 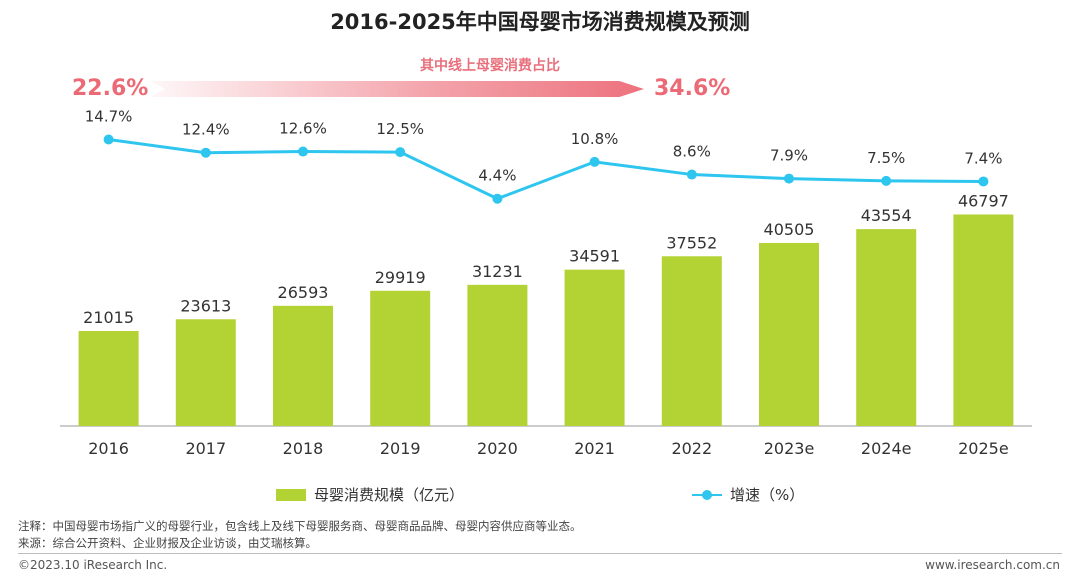 I want to click on growth-point-2021, so click(x=594, y=161).